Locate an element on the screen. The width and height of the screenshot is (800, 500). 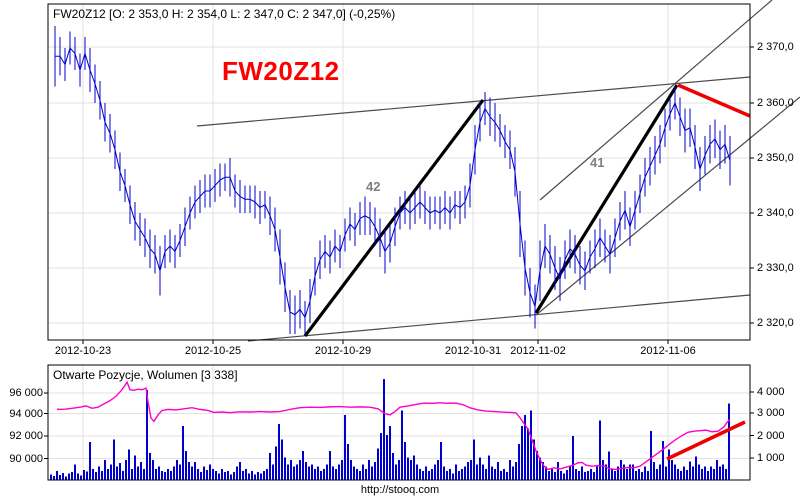
volume-axis-label: 4 000 is located at coordinates (771, 392).